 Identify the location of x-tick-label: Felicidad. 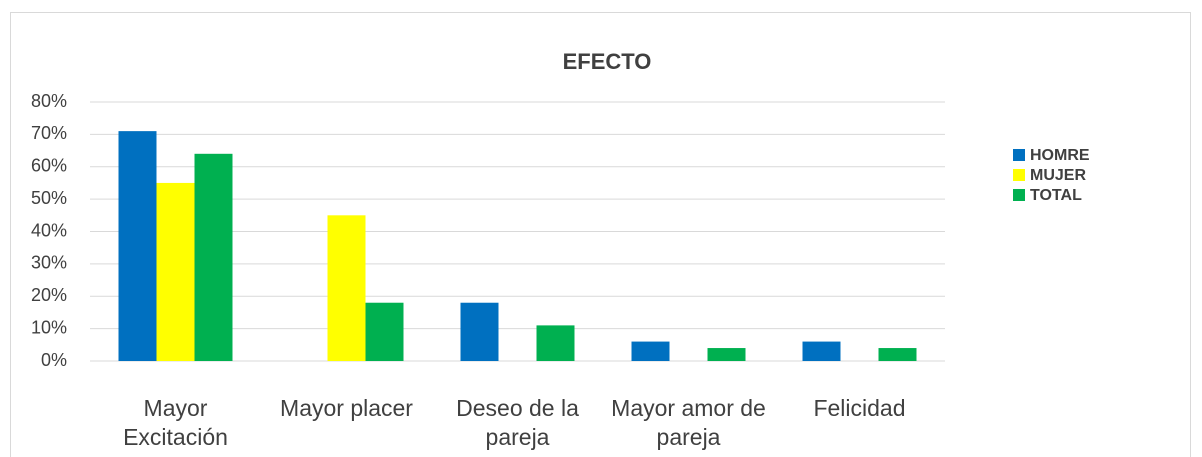
(859, 408).